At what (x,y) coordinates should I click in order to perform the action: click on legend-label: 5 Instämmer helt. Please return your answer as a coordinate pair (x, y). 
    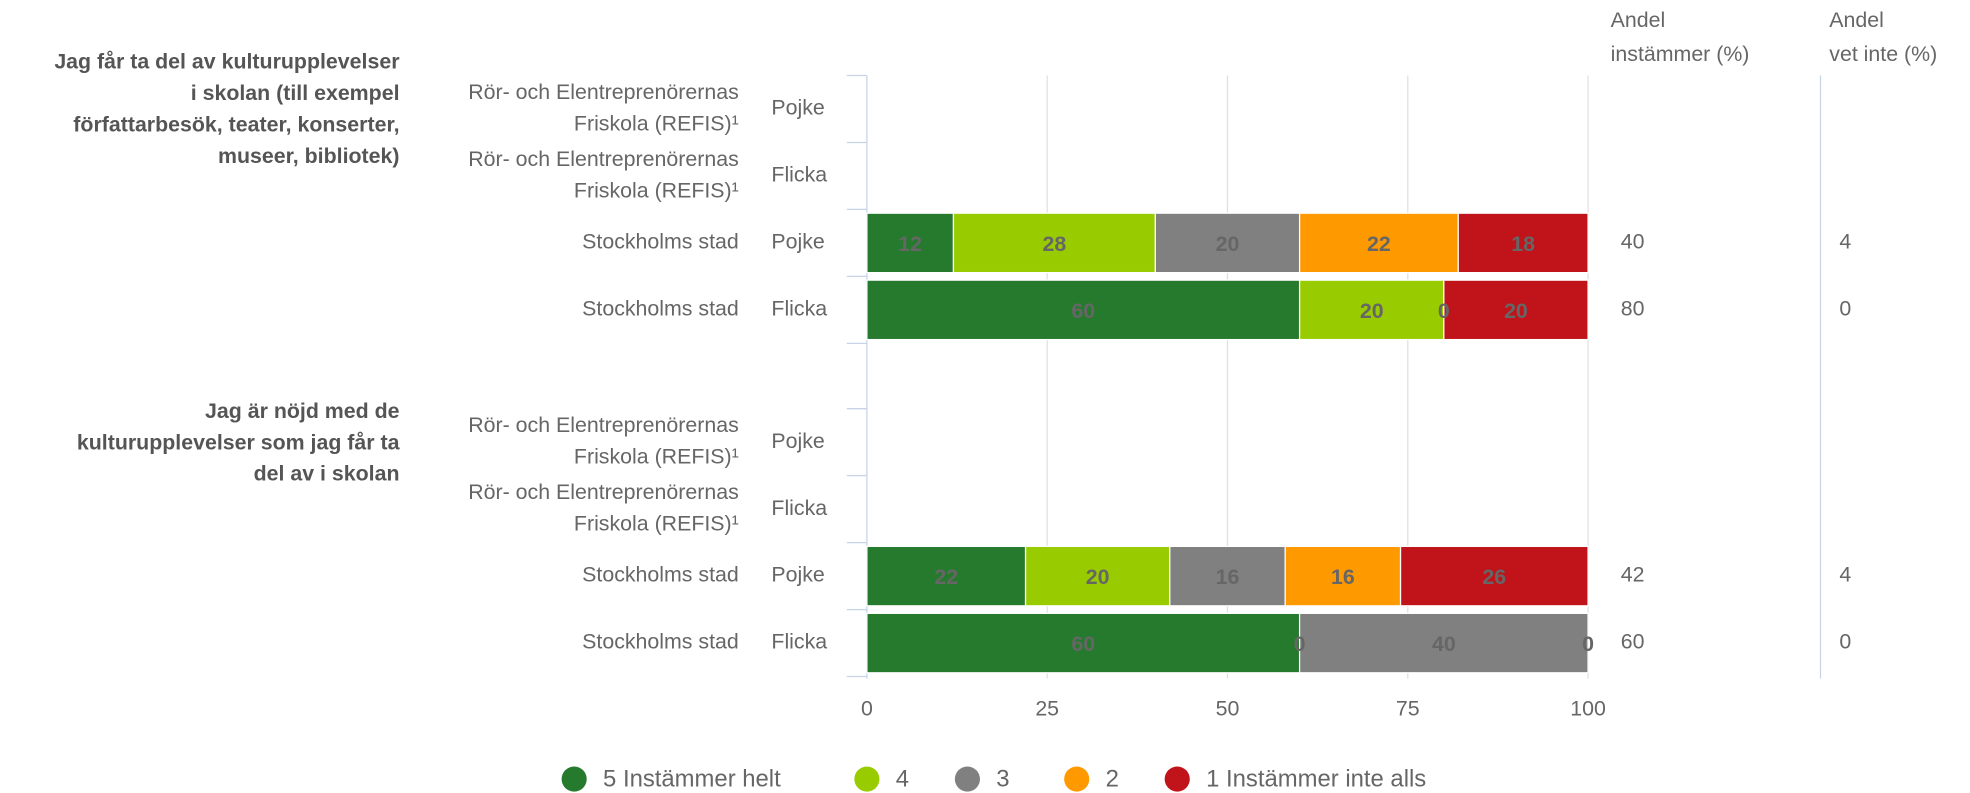
    Looking at the image, I should click on (692, 779).